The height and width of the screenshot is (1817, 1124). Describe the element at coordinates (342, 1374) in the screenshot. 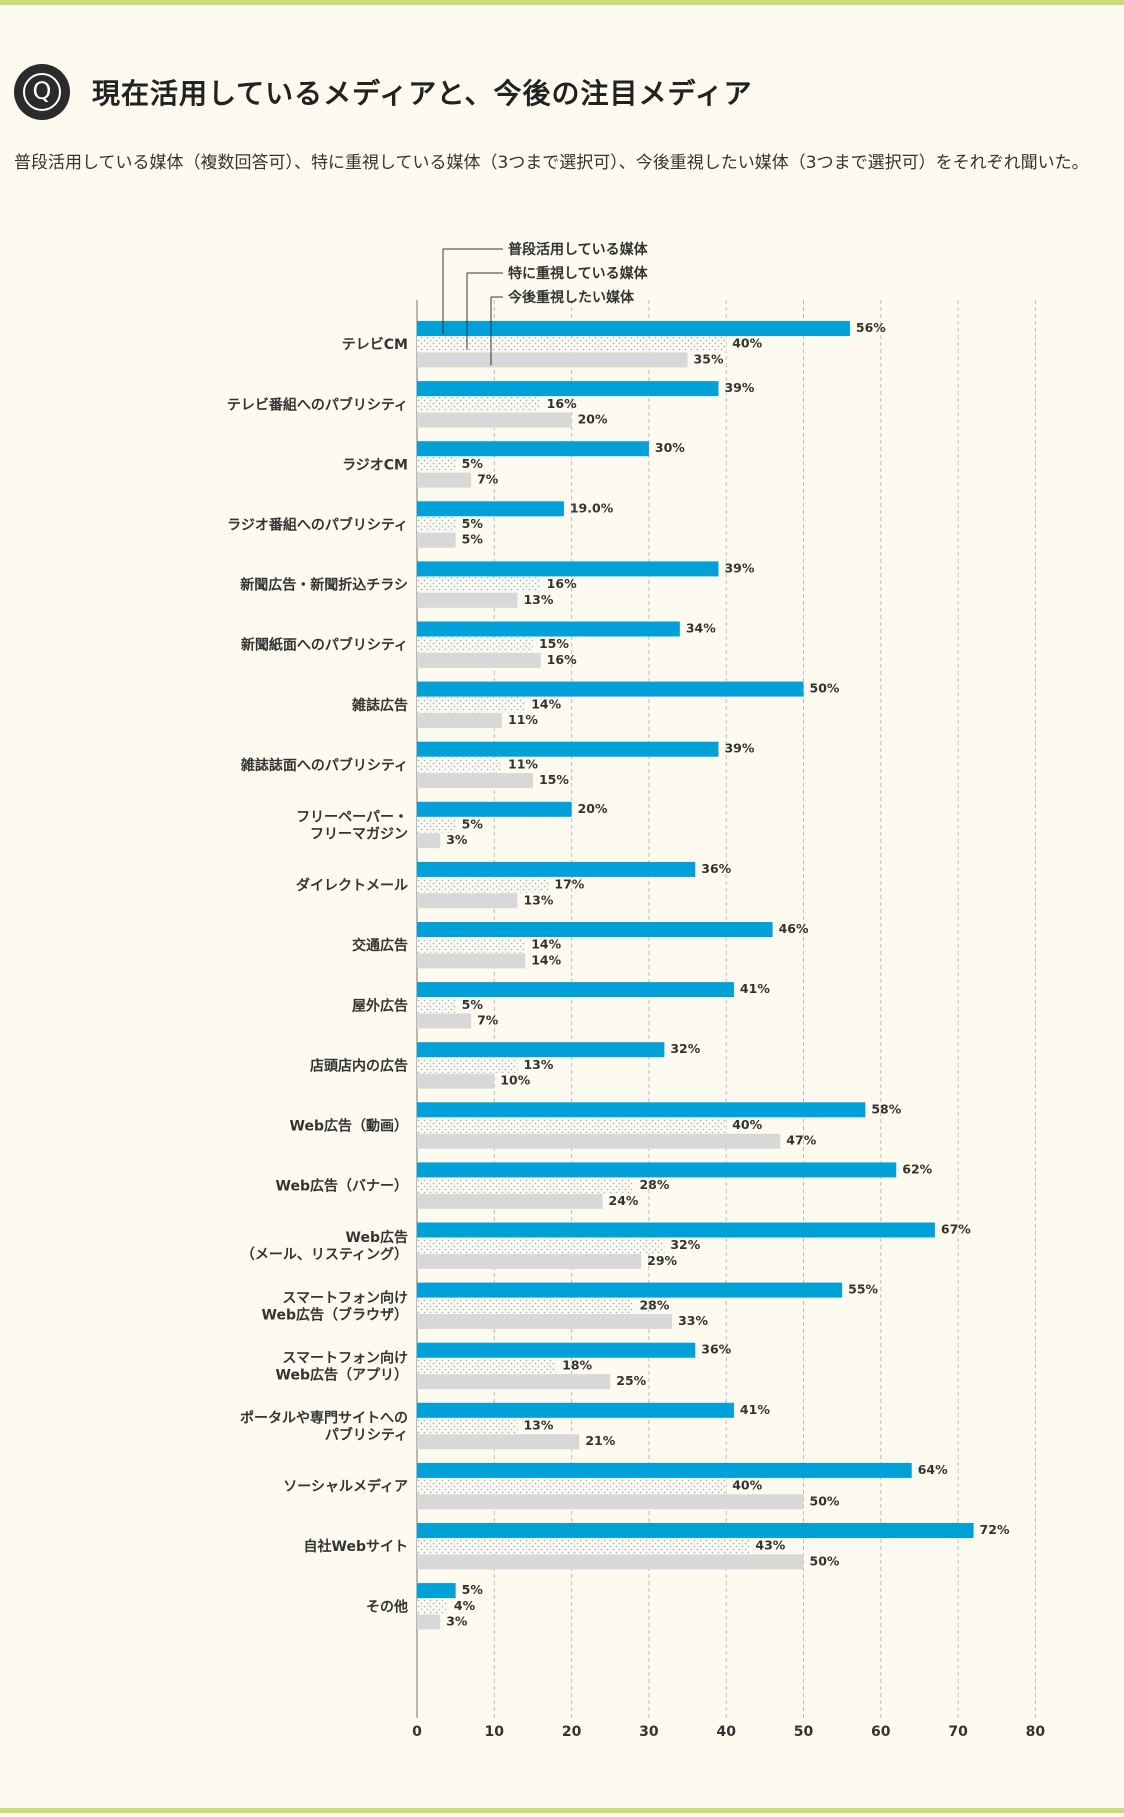

I see `category-label: Web広告（アプリ）` at that location.